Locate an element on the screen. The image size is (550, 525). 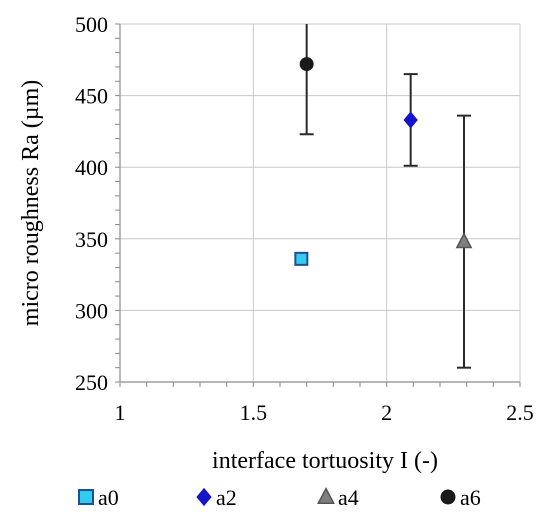
x-tick-label: 1 is located at coordinates (120, 412).